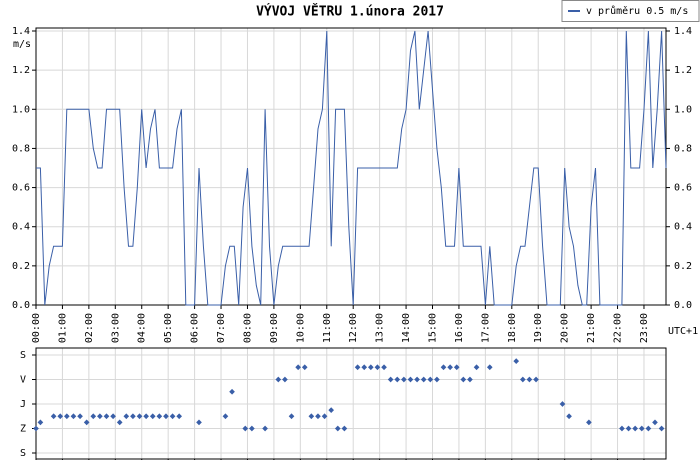 Image resolution: width=700 pixels, height=460 pixels. Describe the element at coordinates (683, 331) in the screenshot. I see `x-axis-label: UTC+1` at that location.